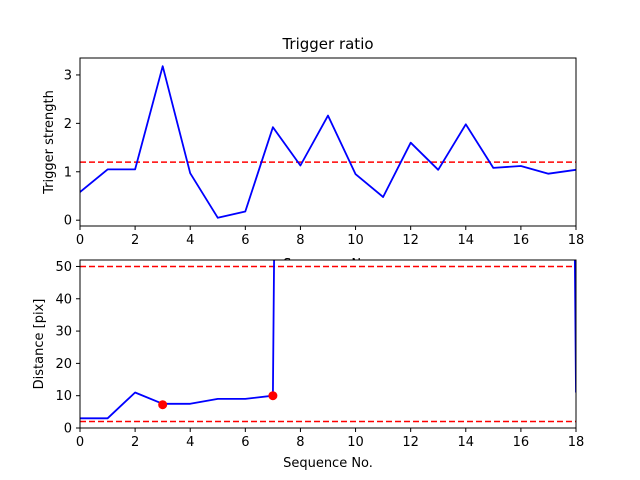 The image size is (640, 480). What do you see at coordinates (63, 332) in the screenshot?
I see `y-tick-label: 30` at bounding box center [63, 332].